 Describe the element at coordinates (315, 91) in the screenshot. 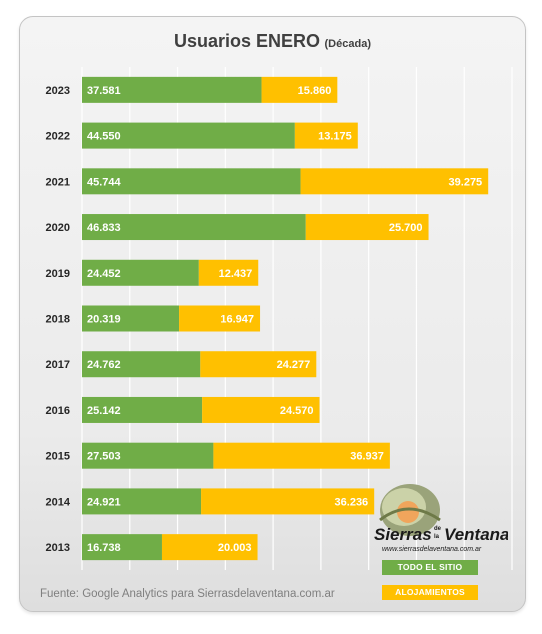

I see `data-label-alojamientos: 15.860` at that location.